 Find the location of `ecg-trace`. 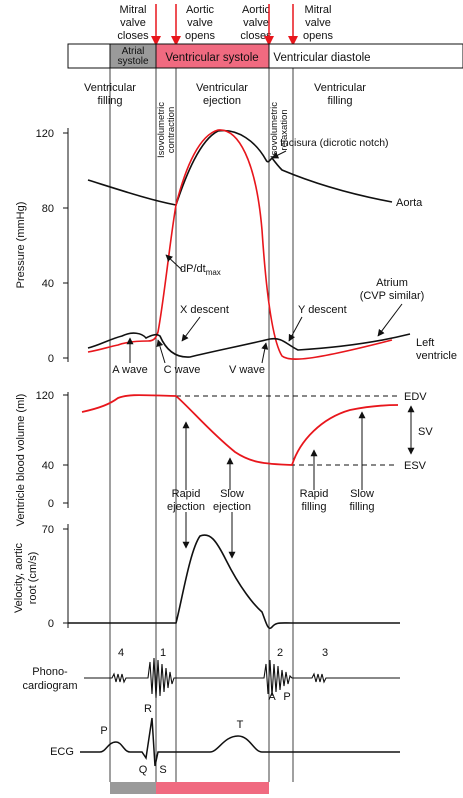

ecg-trace is located at coordinates (240, 742).